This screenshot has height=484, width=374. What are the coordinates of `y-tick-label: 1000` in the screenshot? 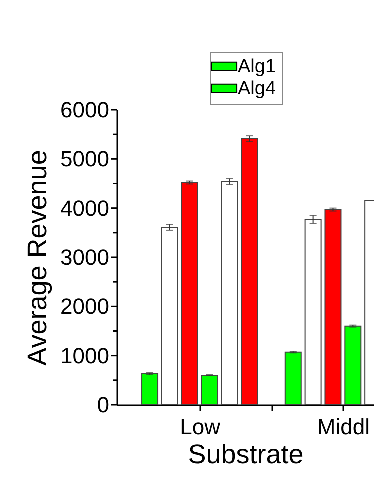 It's located at (85, 355).